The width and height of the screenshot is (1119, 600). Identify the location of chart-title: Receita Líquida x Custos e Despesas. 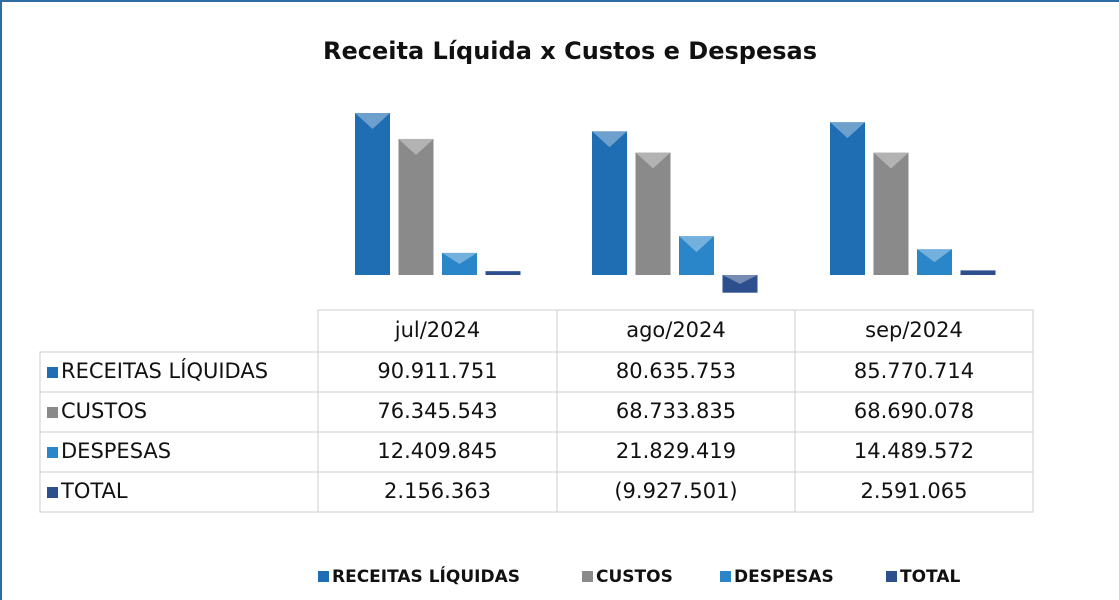
(570, 51).